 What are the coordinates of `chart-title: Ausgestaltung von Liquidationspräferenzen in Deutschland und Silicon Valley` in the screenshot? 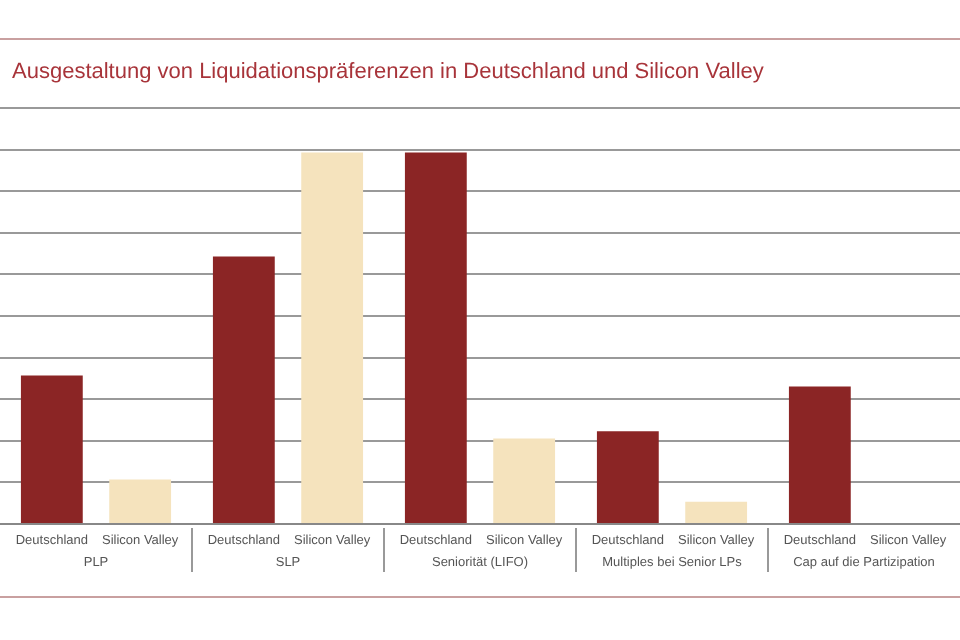 It's located at (388, 72).